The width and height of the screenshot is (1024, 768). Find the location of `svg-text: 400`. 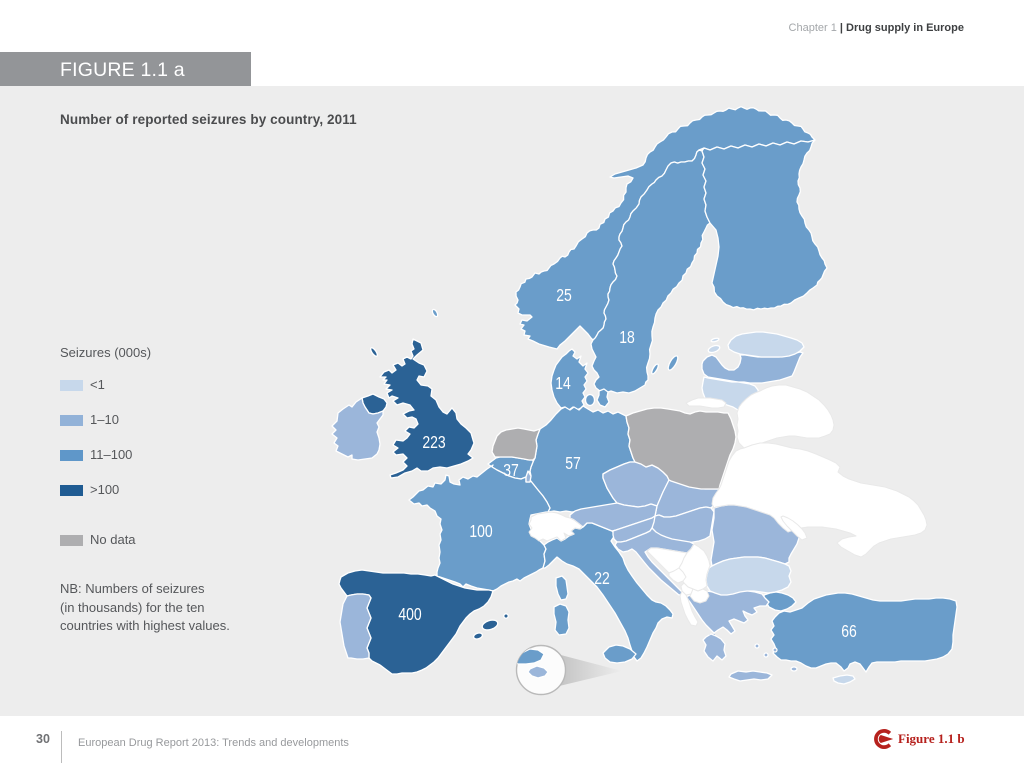

svg-text: 400 is located at coordinates (410, 615).